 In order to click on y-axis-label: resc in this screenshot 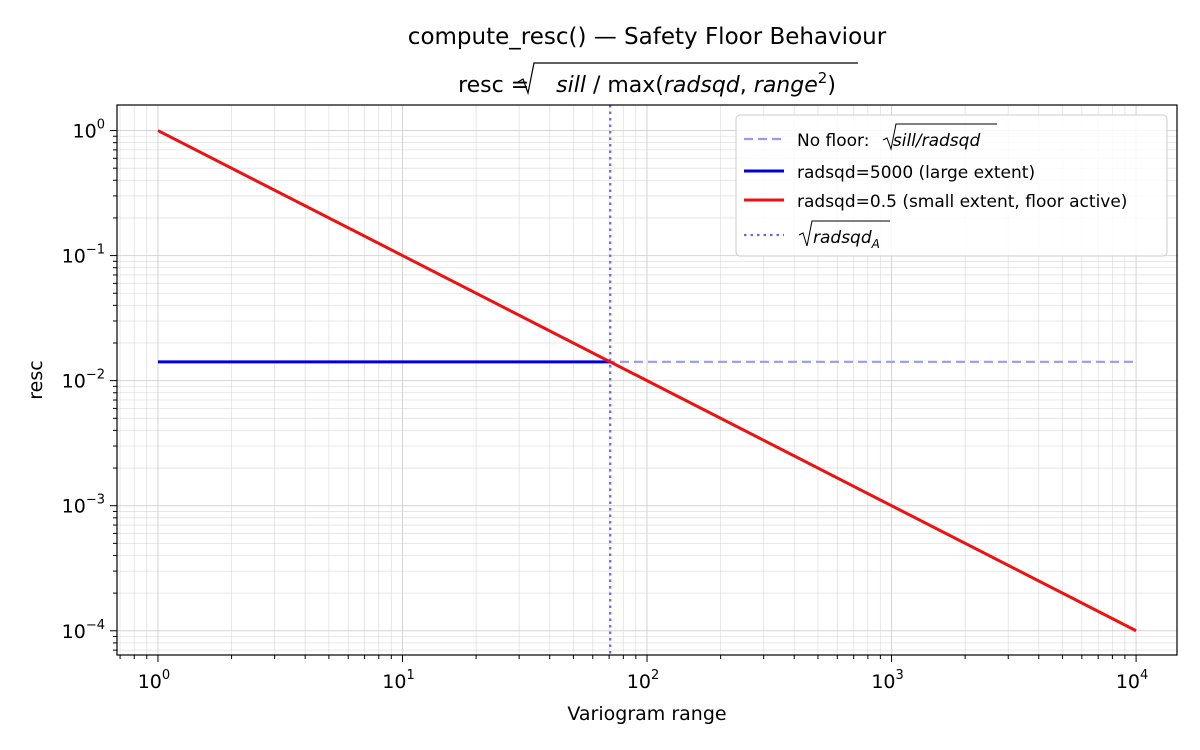, I will do `click(36, 379)`.